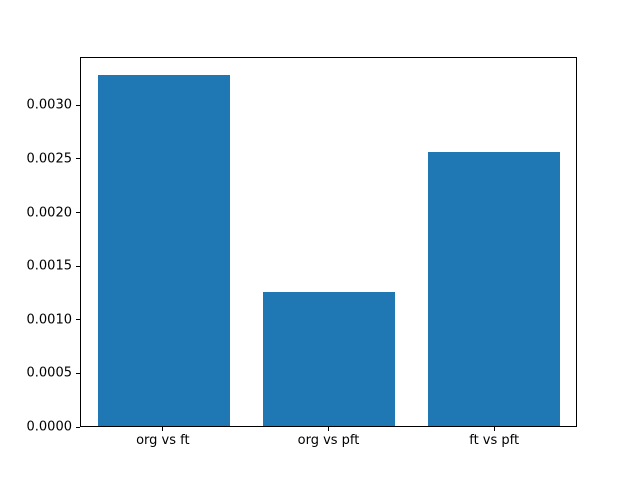 This screenshot has height=480, width=640. I want to click on bar-ft-vs-pft, so click(493, 288).